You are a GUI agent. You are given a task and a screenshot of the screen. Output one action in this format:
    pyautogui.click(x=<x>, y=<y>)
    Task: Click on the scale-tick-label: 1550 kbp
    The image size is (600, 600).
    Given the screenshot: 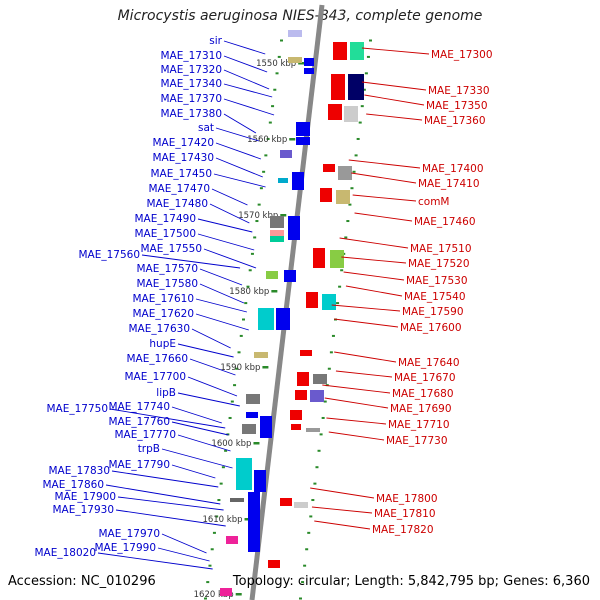 What is the action you would take?
    pyautogui.click(x=276, y=64)
    